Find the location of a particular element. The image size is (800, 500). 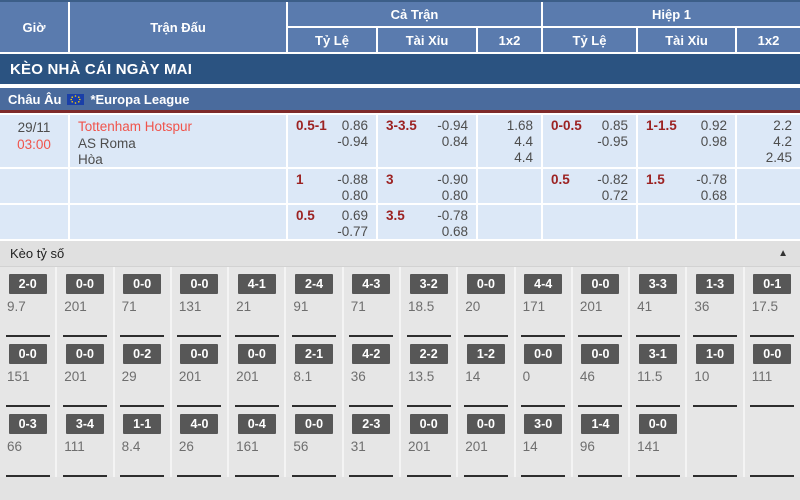

ft-overunder-odds: 3.5 -0.78 0.68 is located at coordinates (427, 222).